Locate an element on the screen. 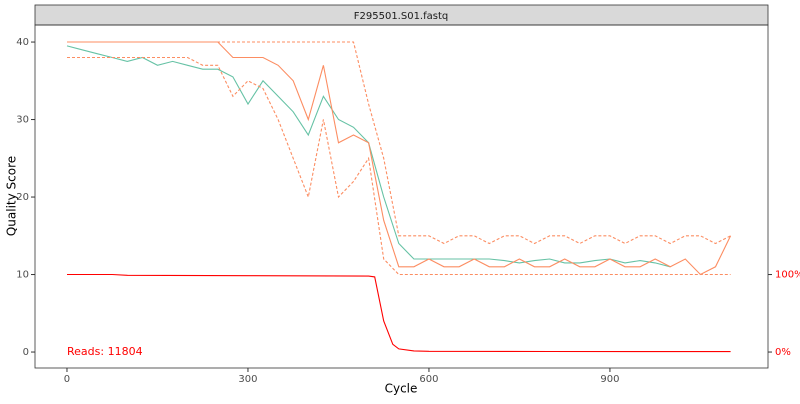  y-tick-label: 40 is located at coordinates (22, 42).